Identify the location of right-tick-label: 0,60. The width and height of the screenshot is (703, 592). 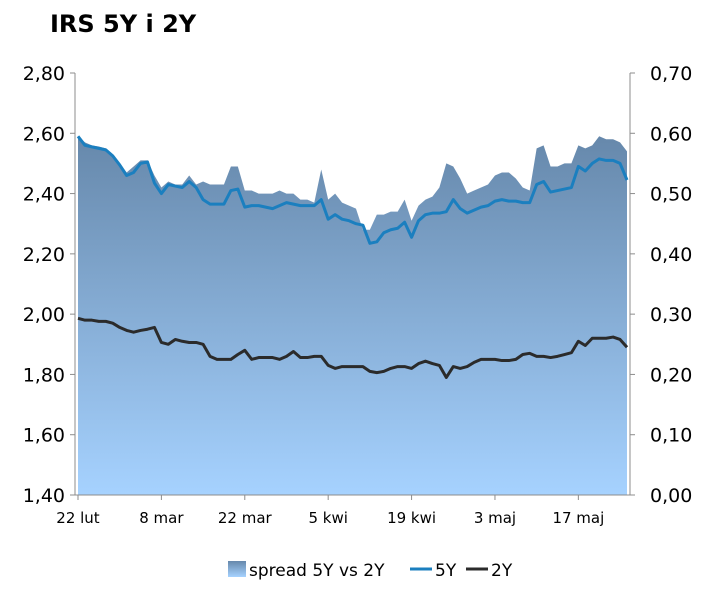
(671, 134).